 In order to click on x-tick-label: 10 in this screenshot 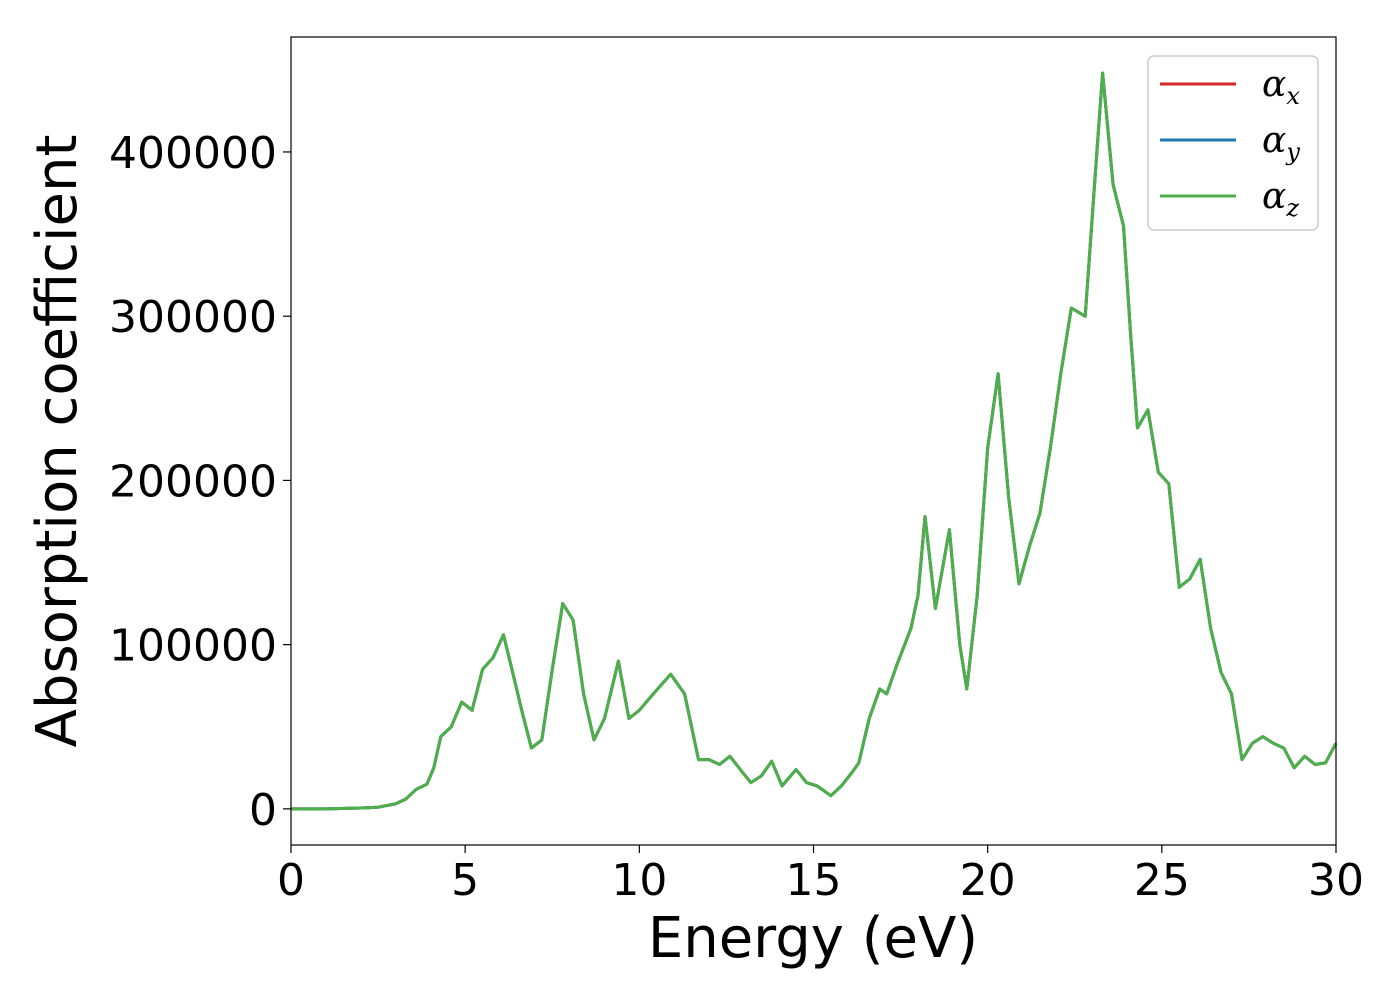, I will do `click(639, 880)`.